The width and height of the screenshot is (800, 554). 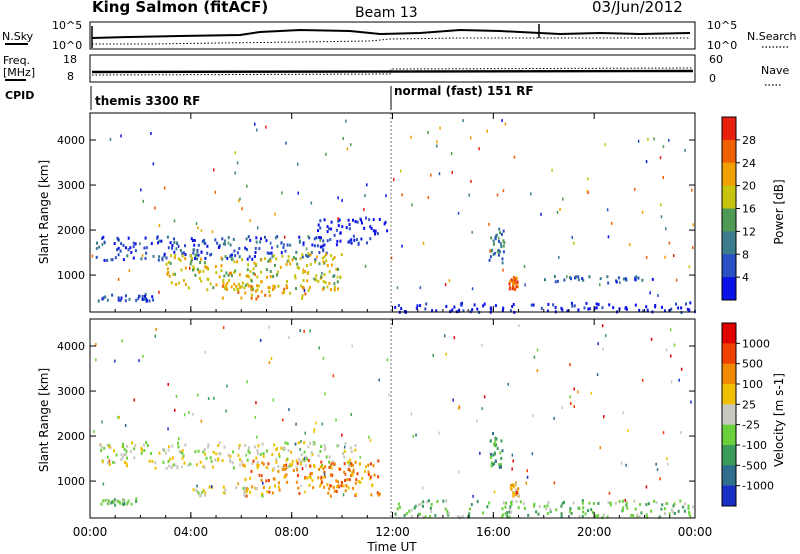 What do you see at coordinates (19, 72) in the screenshot?
I see `freq-unit: [MHz]` at bounding box center [19, 72].